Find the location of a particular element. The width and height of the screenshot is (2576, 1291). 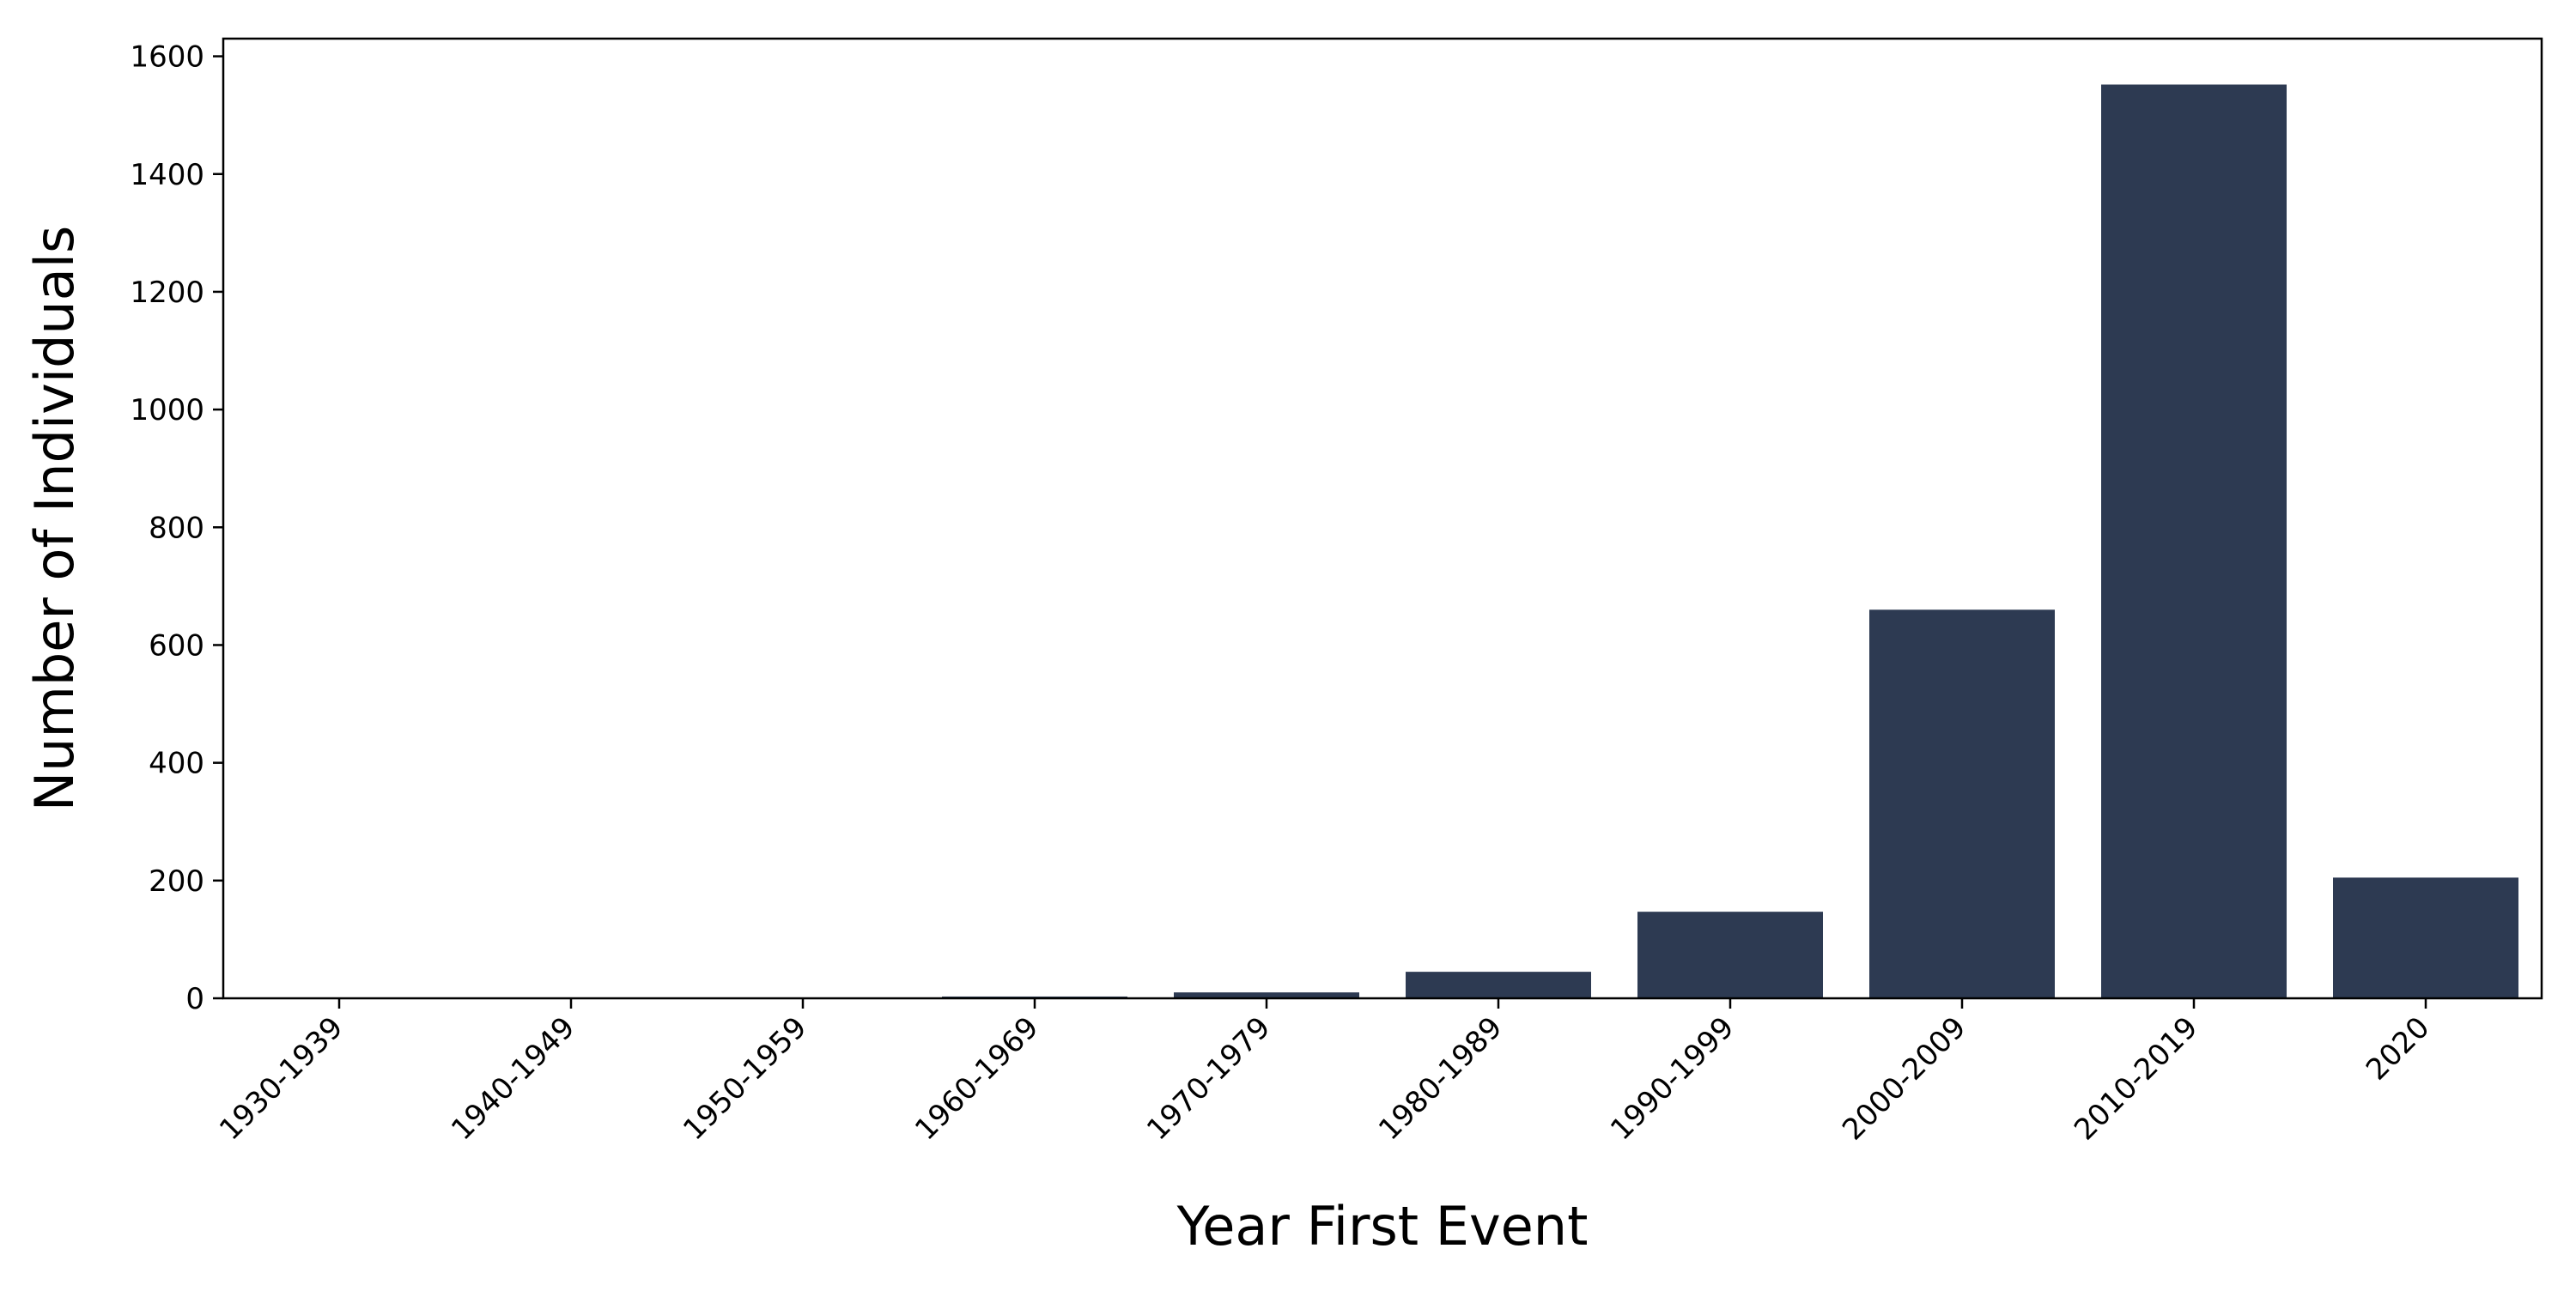

y-tick-label: 400 is located at coordinates (176, 764).